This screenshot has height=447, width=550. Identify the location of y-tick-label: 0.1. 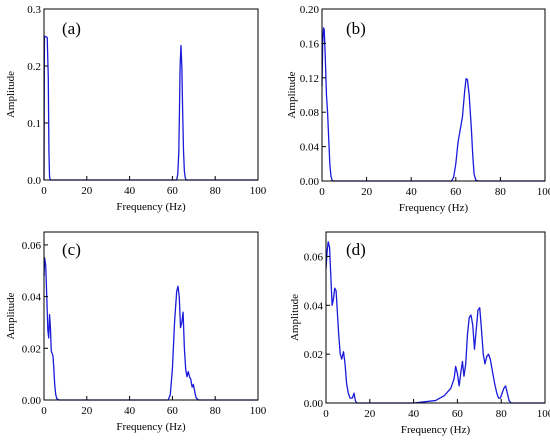
(34, 124).